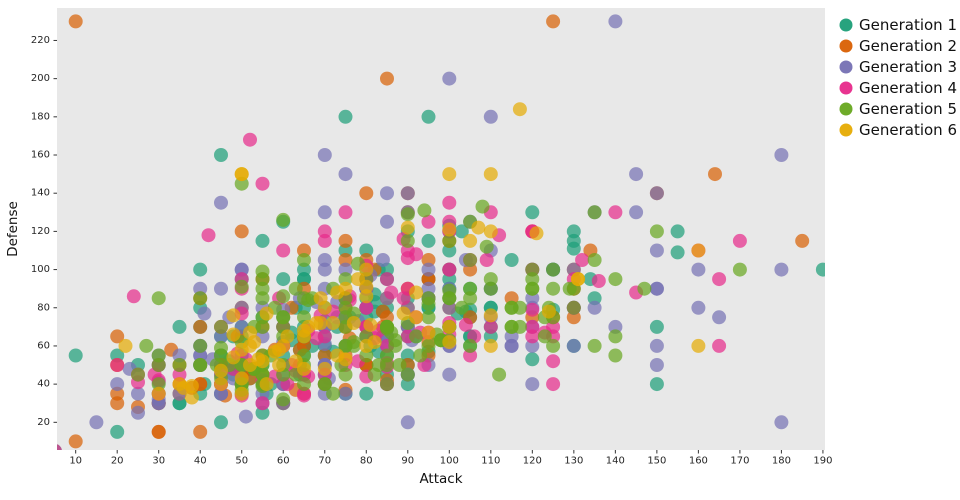 This screenshot has height=500, width=960. I want to click on y-axis-title: Defense, so click(13, 229).